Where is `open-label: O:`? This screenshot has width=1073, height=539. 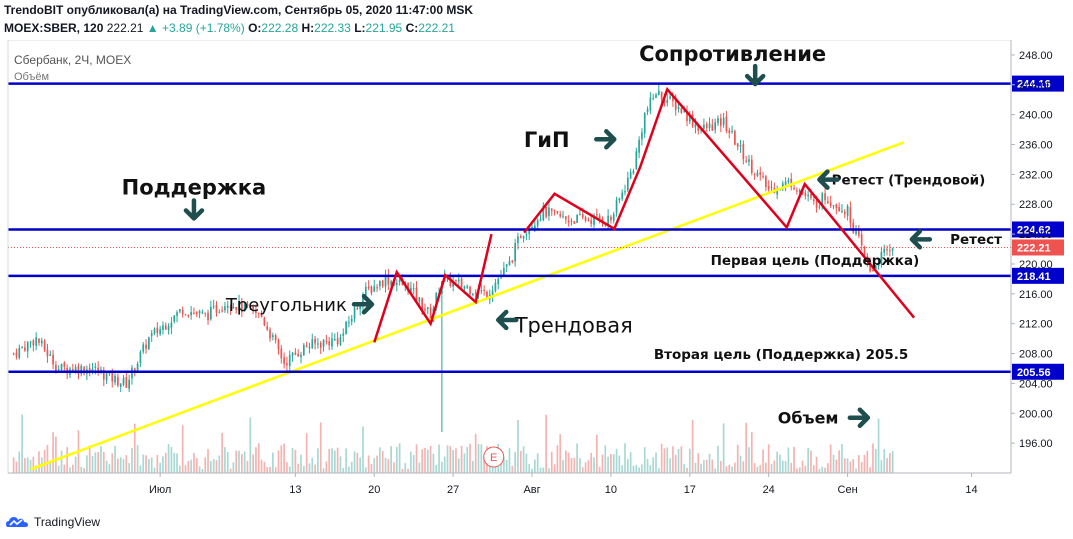
open-label: O: is located at coordinates (255, 28).